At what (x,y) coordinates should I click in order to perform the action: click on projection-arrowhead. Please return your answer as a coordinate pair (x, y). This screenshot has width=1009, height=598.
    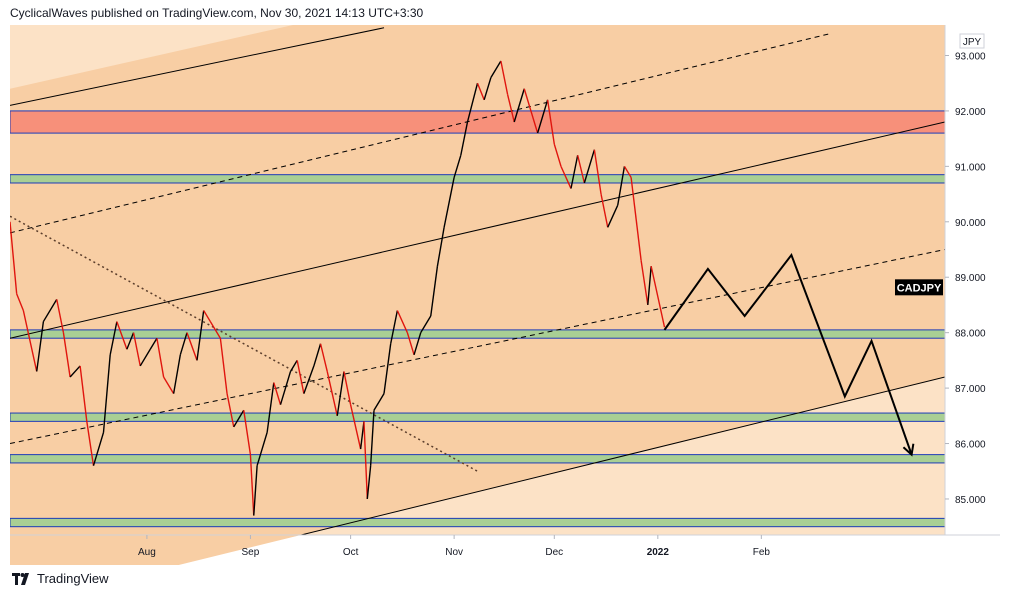
    Looking at the image, I should click on (908, 450).